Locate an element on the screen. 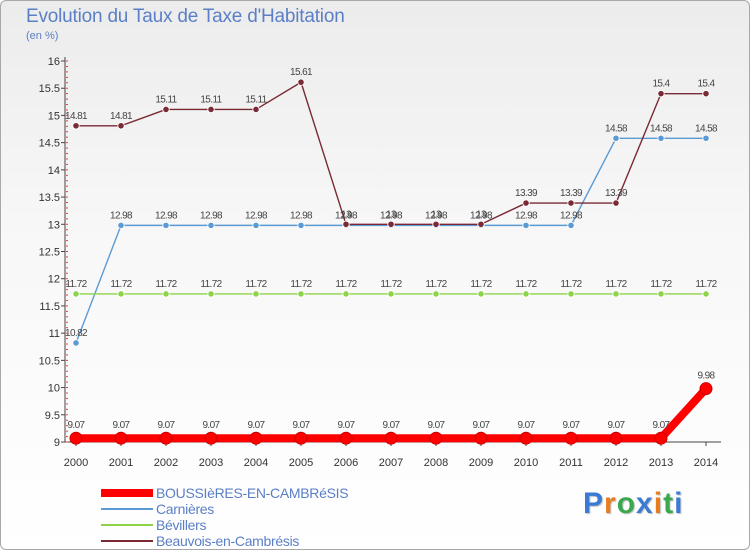  y-tick-label: 11.5 is located at coordinates (49, 307).